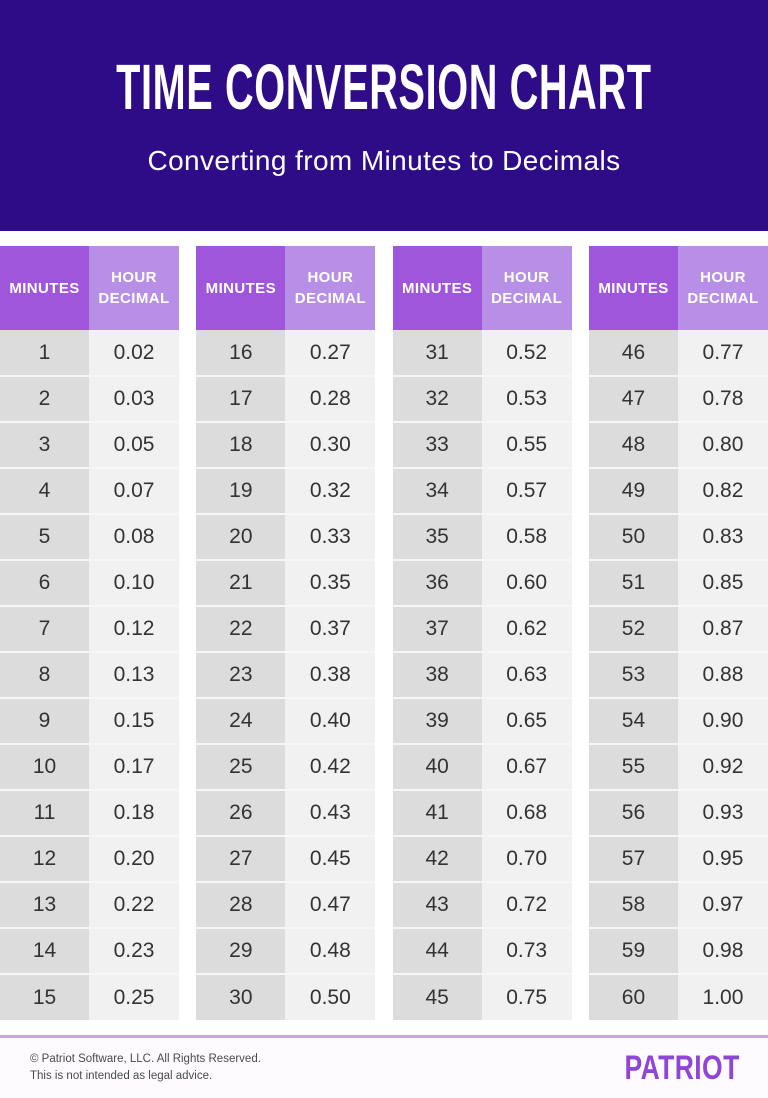 This screenshot has width=768, height=1098. I want to click on minutes-cell: 60, so click(633, 996).